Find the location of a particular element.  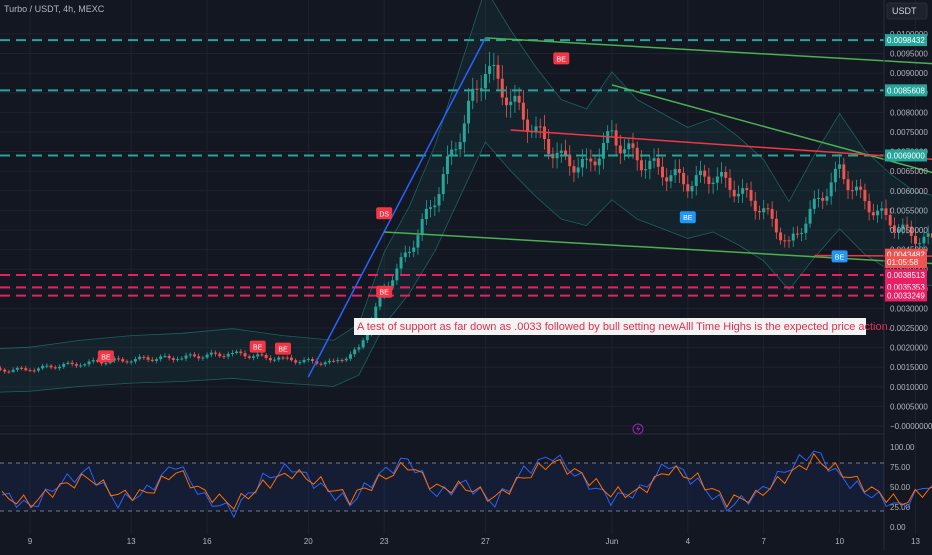

price-tick-label: 0.0010000 is located at coordinates (909, 387).